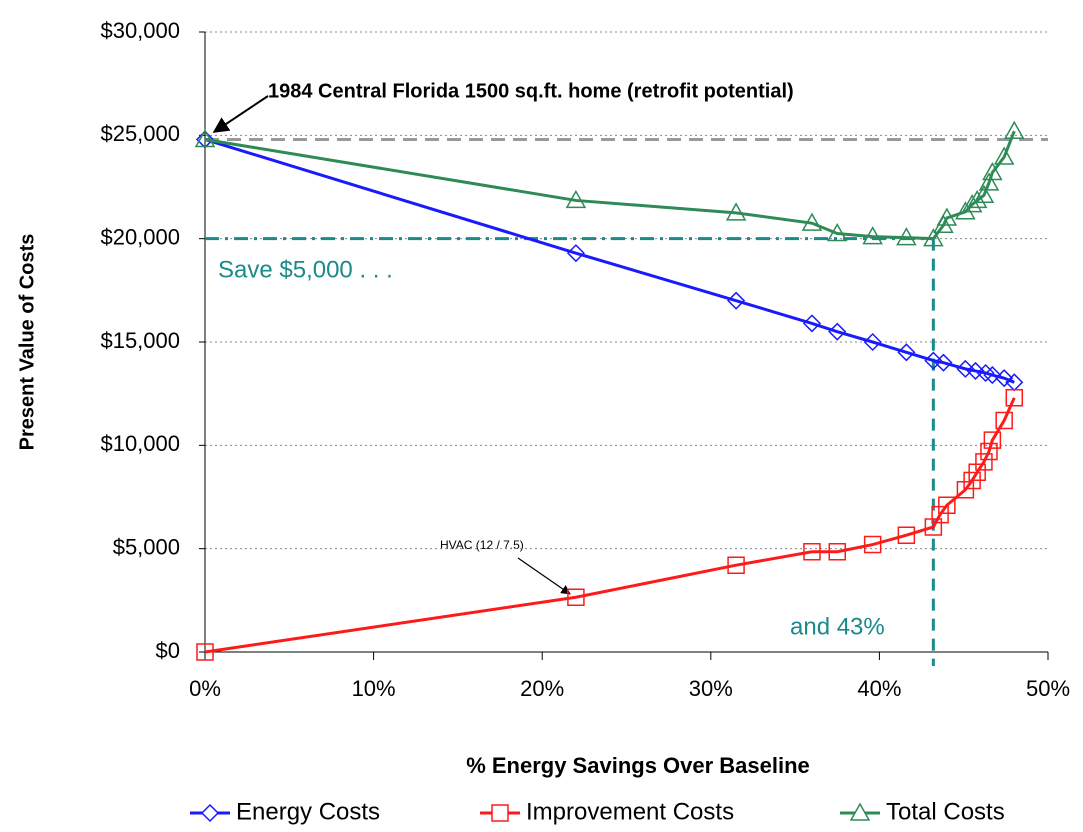 The height and width of the screenshot is (832, 1083). I want to click on y-tick-label: $0, so click(168, 650).